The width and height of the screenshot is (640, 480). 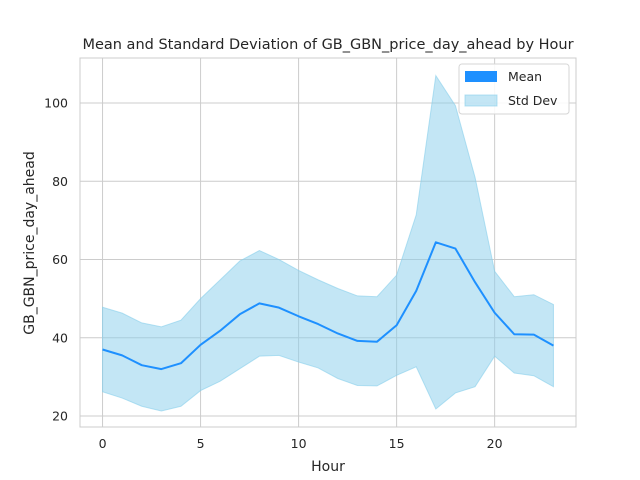 I want to click on x-tick-labels: 0 5 10 15 20, so click(x=301, y=443).